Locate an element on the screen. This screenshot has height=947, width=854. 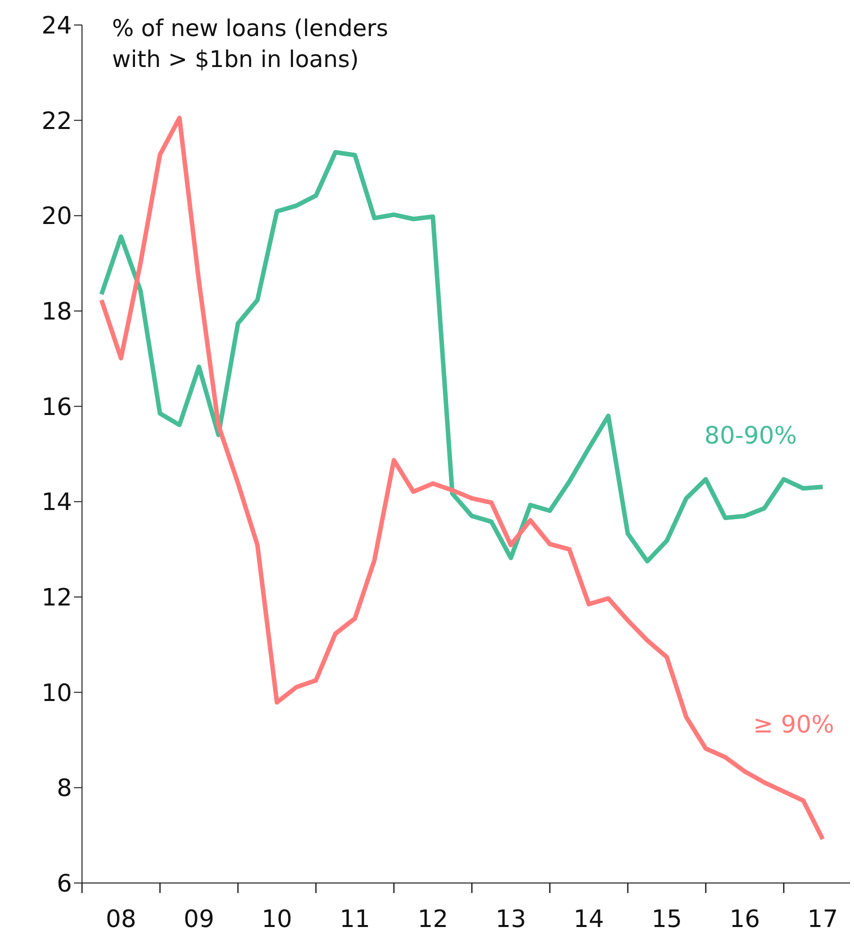
x-tick-label: 11 is located at coordinates (355, 919).